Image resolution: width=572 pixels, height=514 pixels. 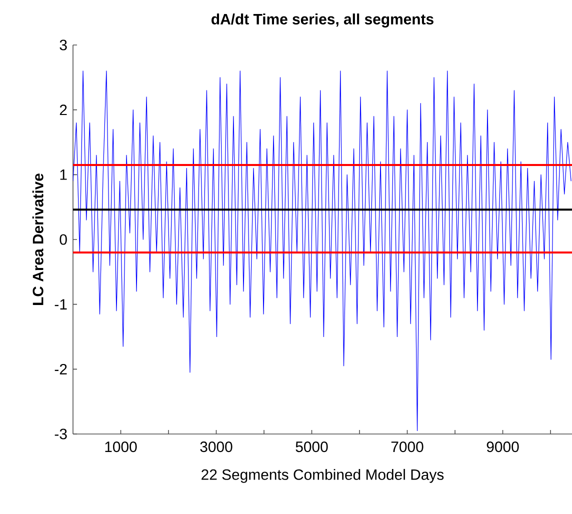 I want to click on x-tick-label: 7000, so click(x=407, y=447).